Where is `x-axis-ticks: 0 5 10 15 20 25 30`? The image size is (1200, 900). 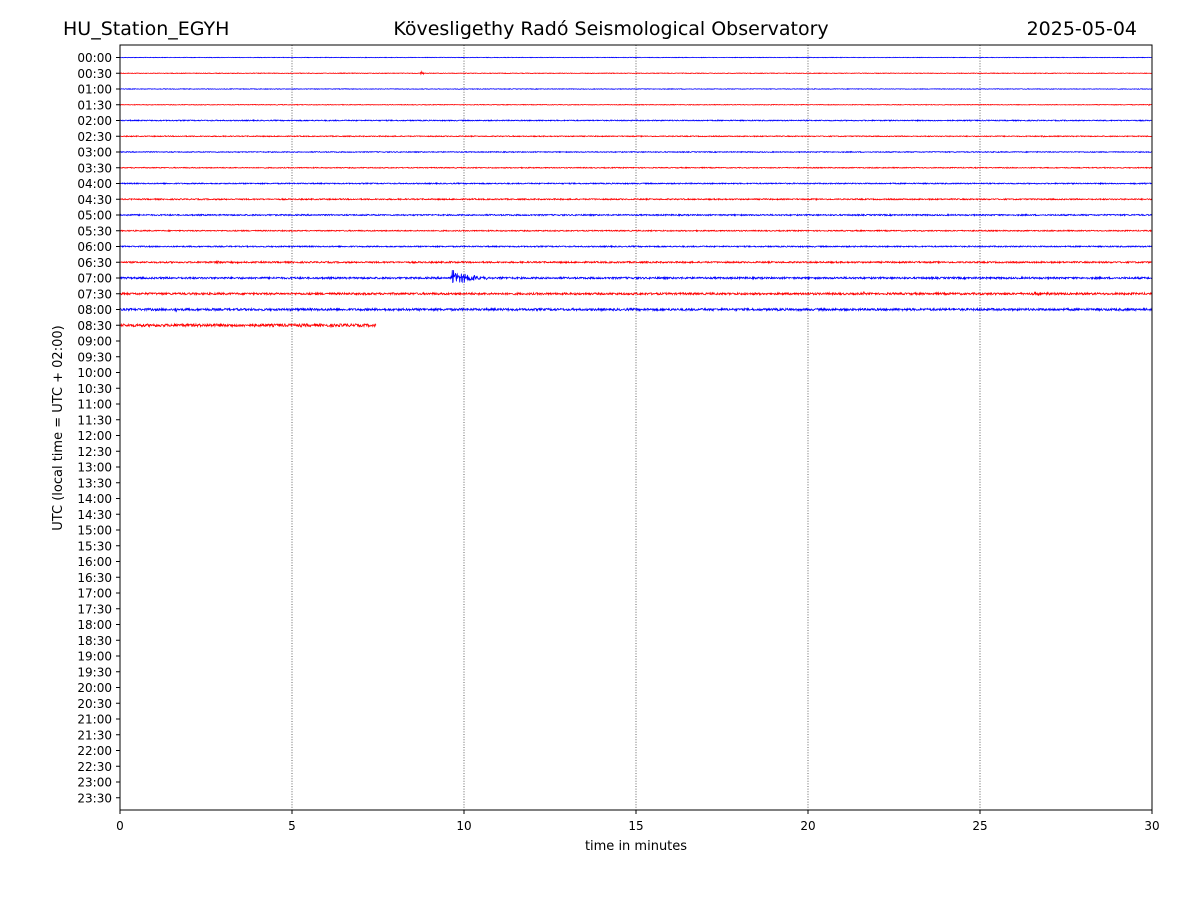 x-axis-ticks: 0 5 10 15 20 25 30 is located at coordinates (638, 821).